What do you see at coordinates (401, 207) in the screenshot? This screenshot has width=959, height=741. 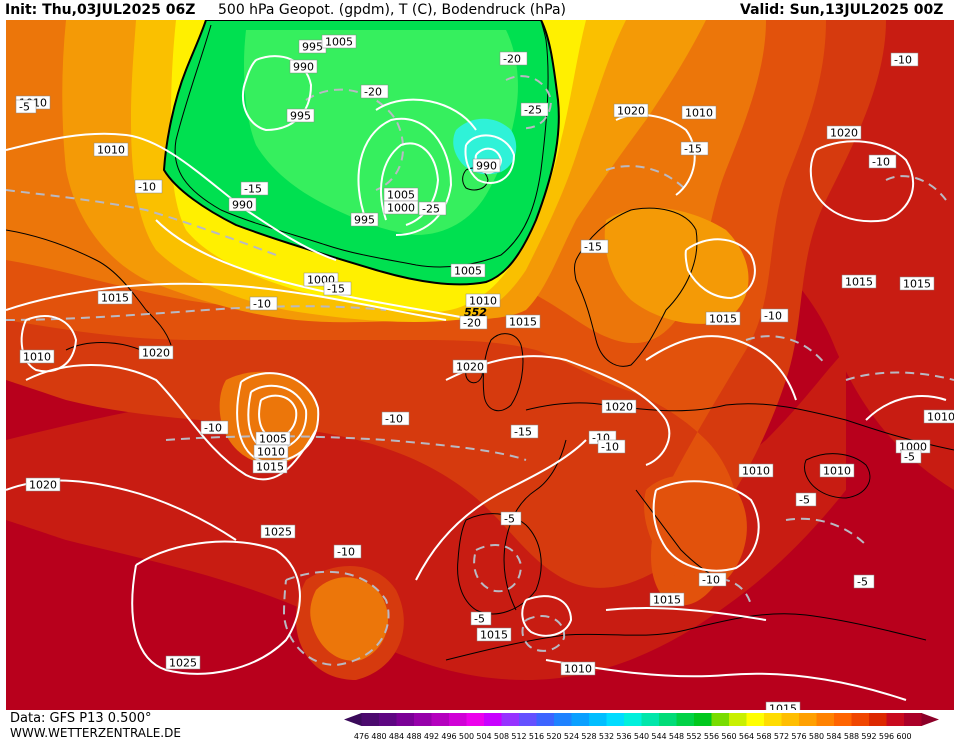 I see `isobar-label: 1000` at bounding box center [401, 207].